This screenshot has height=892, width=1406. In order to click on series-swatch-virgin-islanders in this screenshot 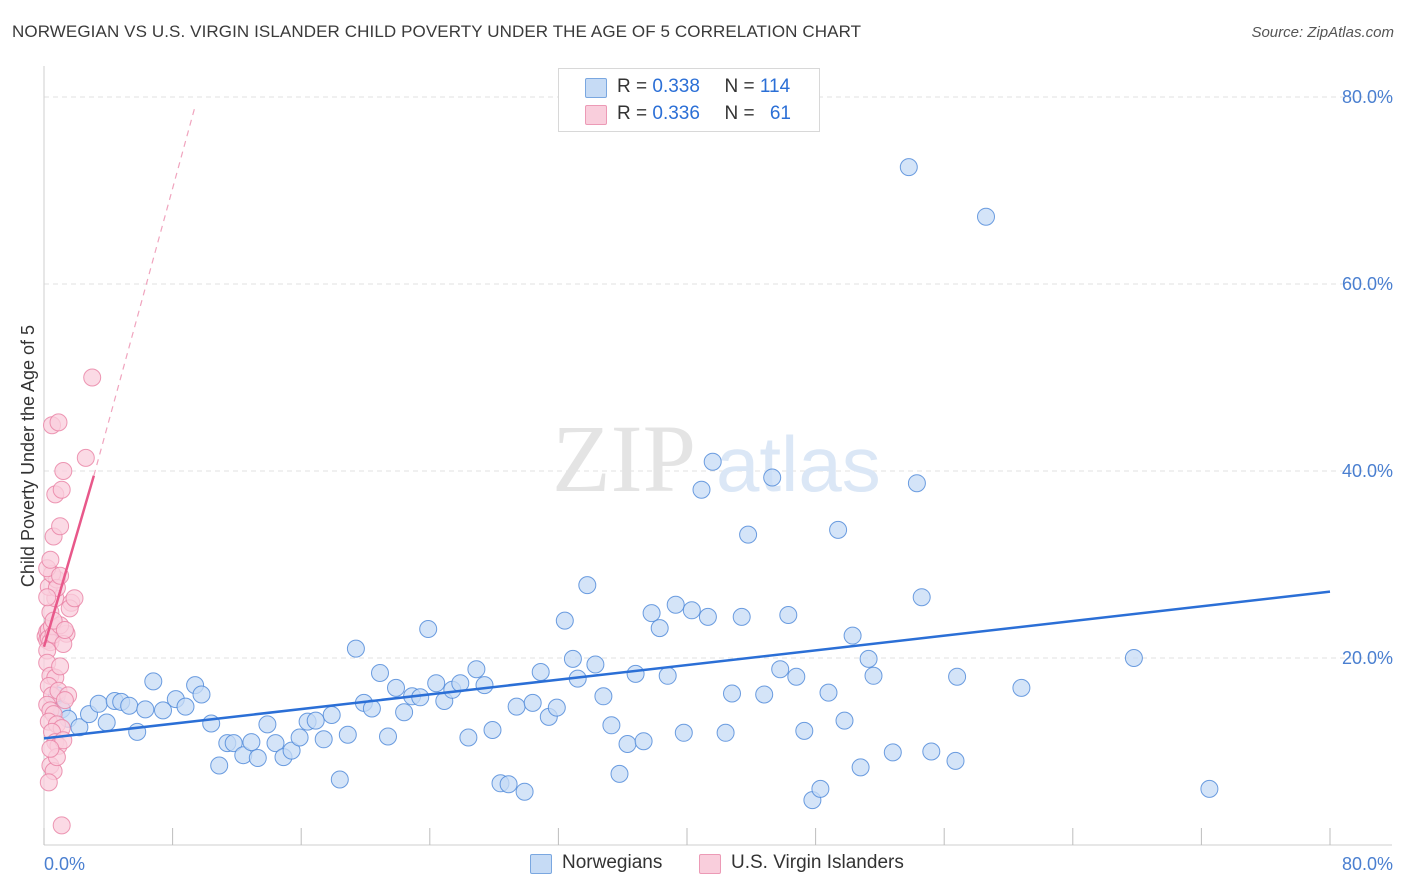, I will do `click(710, 864)`.